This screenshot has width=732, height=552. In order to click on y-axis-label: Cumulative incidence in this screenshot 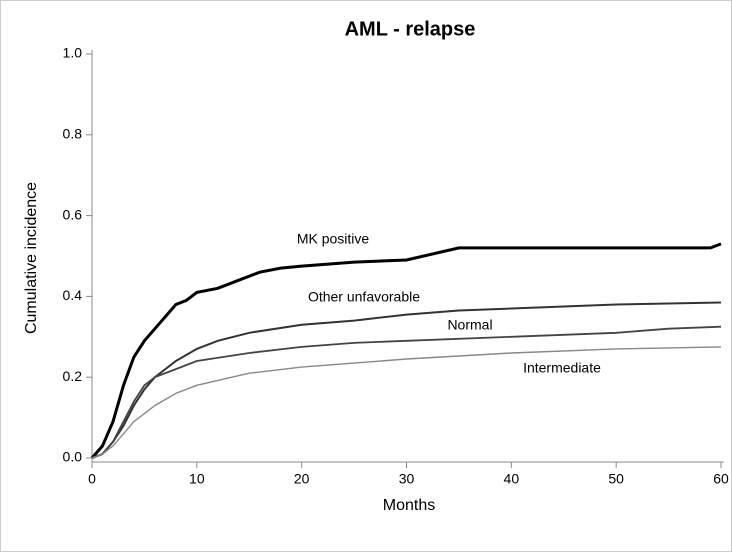, I will do `click(31, 258)`.